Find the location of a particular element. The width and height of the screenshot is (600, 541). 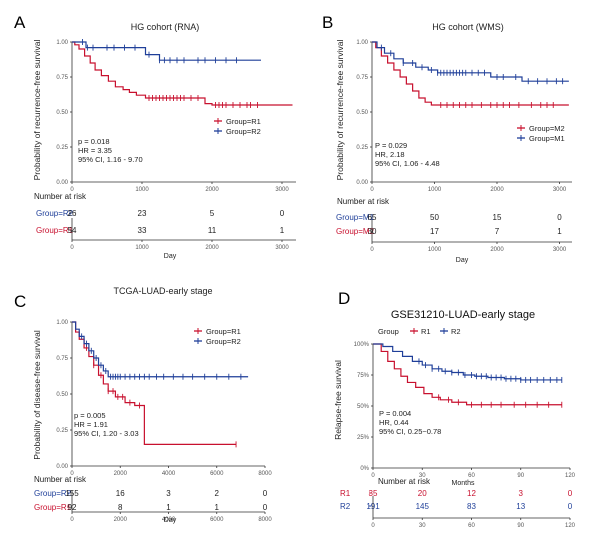

risk-value: 11 is located at coordinates (212, 230).